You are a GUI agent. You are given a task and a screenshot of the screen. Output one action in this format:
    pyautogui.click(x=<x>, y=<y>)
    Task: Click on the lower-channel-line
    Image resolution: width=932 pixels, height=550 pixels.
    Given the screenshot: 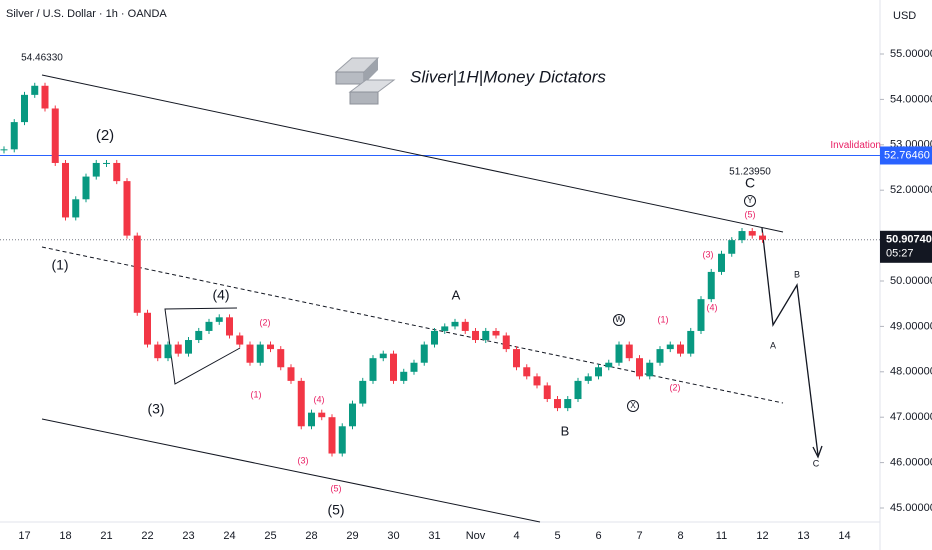 What is the action you would take?
    pyautogui.click(x=291, y=470)
    